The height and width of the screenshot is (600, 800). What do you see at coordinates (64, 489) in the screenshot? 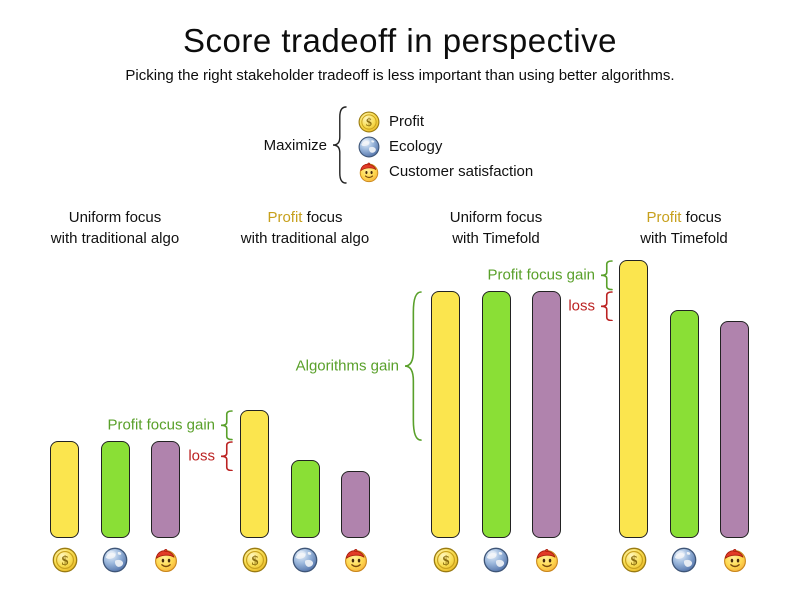
I see `bar-g1-coin` at bounding box center [64, 489].